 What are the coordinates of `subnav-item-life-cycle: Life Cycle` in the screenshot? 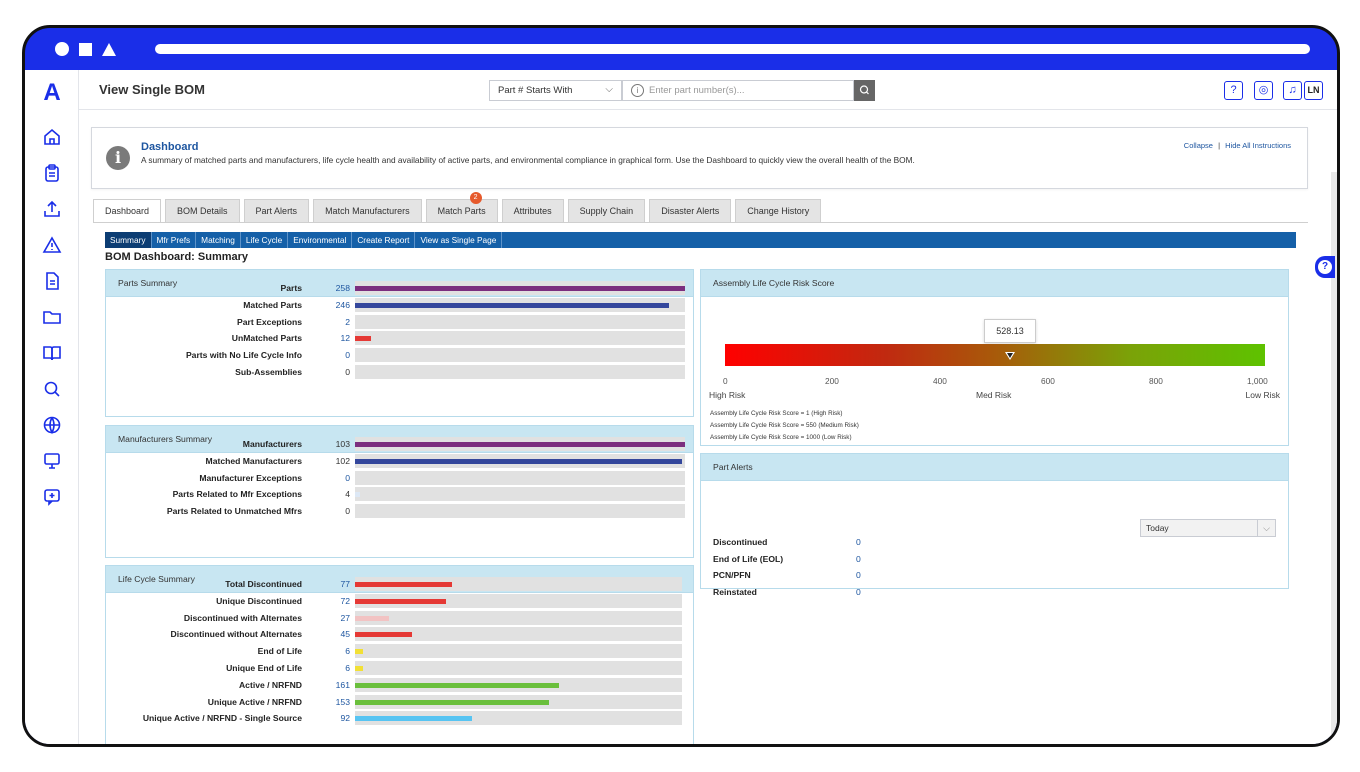 It's located at (265, 240).